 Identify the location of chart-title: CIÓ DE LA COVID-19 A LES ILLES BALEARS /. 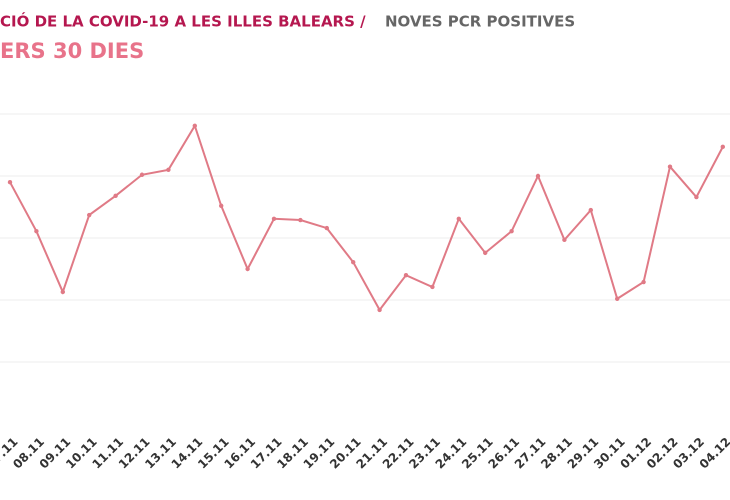
(183, 21).